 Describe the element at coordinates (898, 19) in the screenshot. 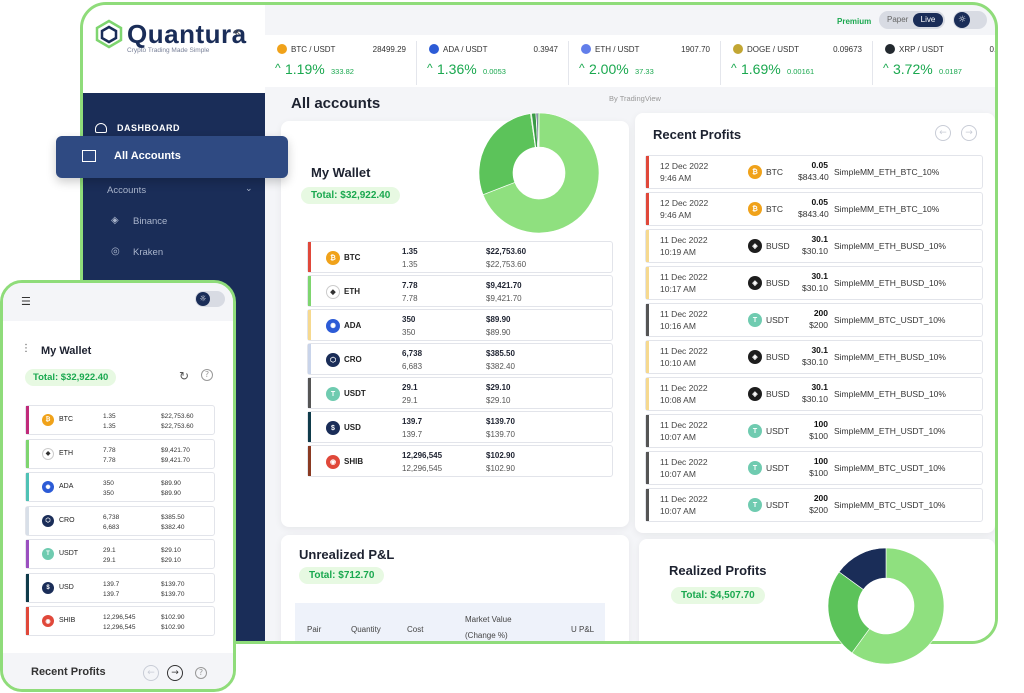

I see `paper-option: Paper` at that location.